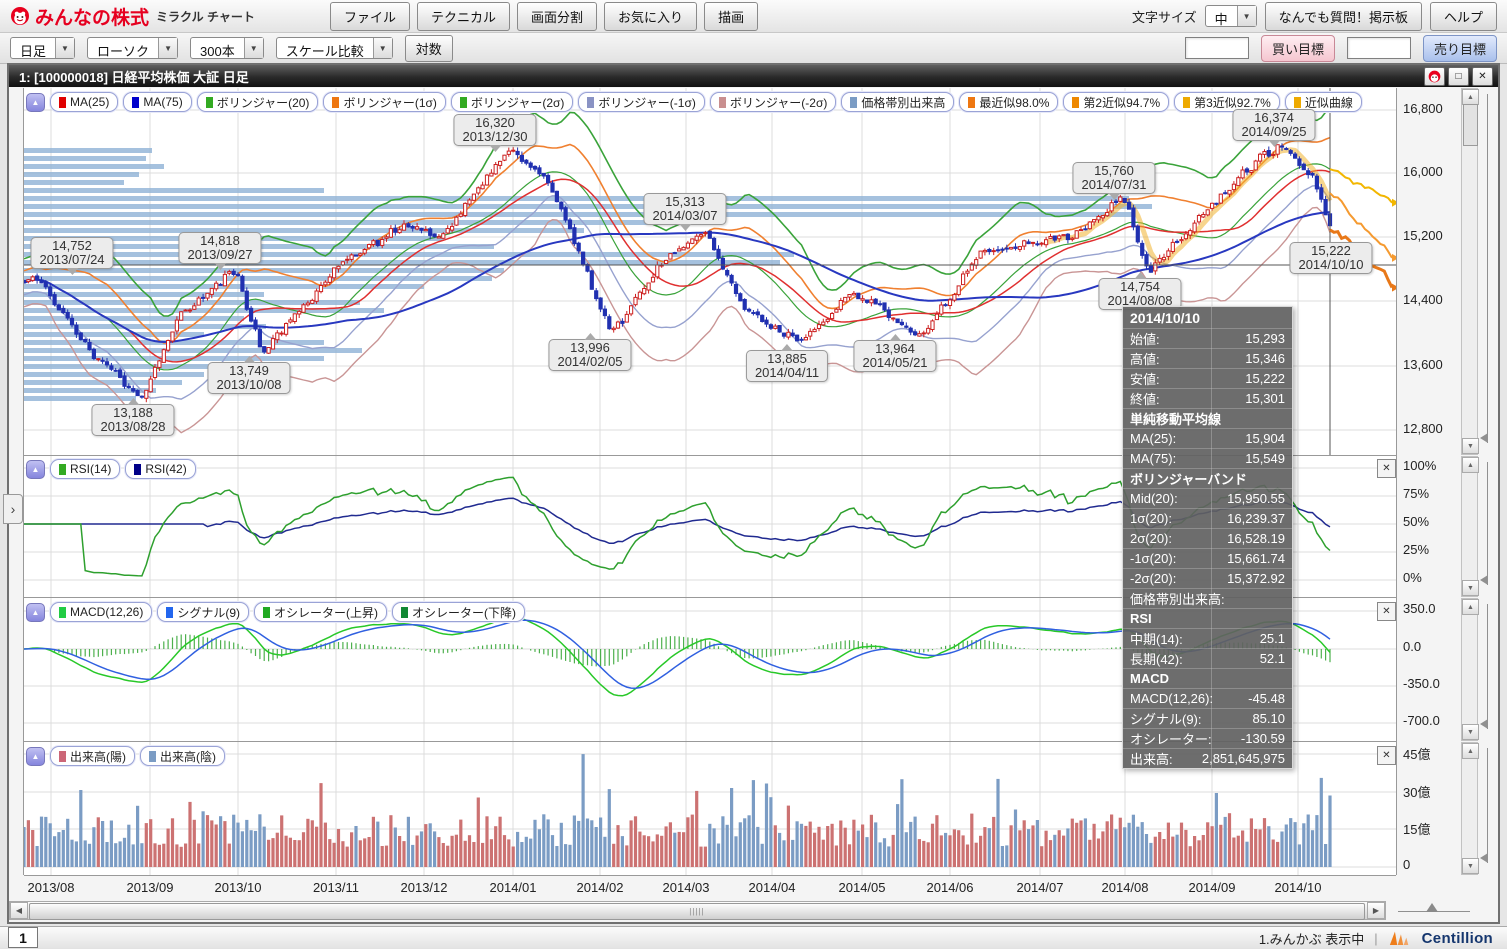 The height and width of the screenshot is (949, 1507). I want to click on indicator-chip: MA(25), so click(84, 102).